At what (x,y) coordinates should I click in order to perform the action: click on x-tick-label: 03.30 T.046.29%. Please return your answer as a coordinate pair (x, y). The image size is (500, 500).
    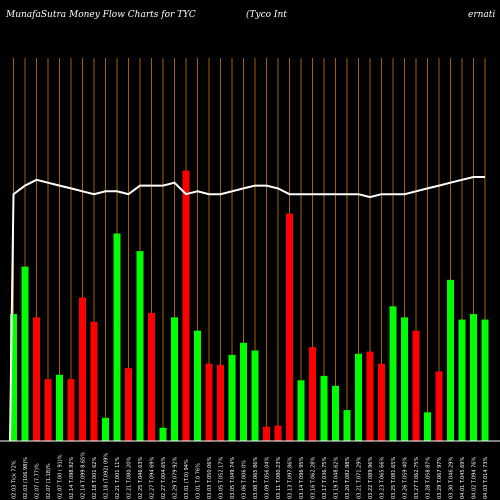
    Looking at the image, I should click on (452, 478).